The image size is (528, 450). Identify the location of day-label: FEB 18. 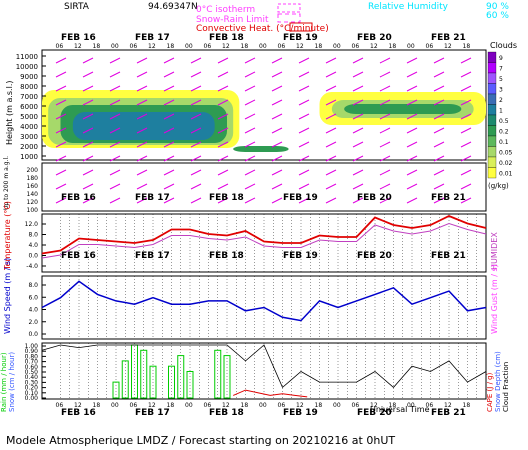
(226, 198).